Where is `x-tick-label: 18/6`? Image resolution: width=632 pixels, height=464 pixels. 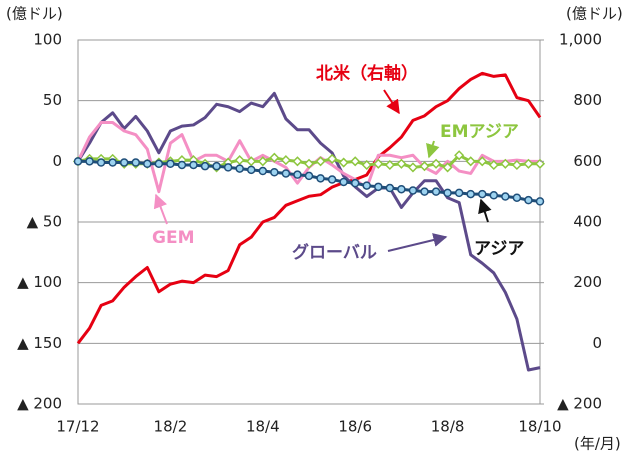 x-tick-label: 18/6 is located at coordinates (355, 427).